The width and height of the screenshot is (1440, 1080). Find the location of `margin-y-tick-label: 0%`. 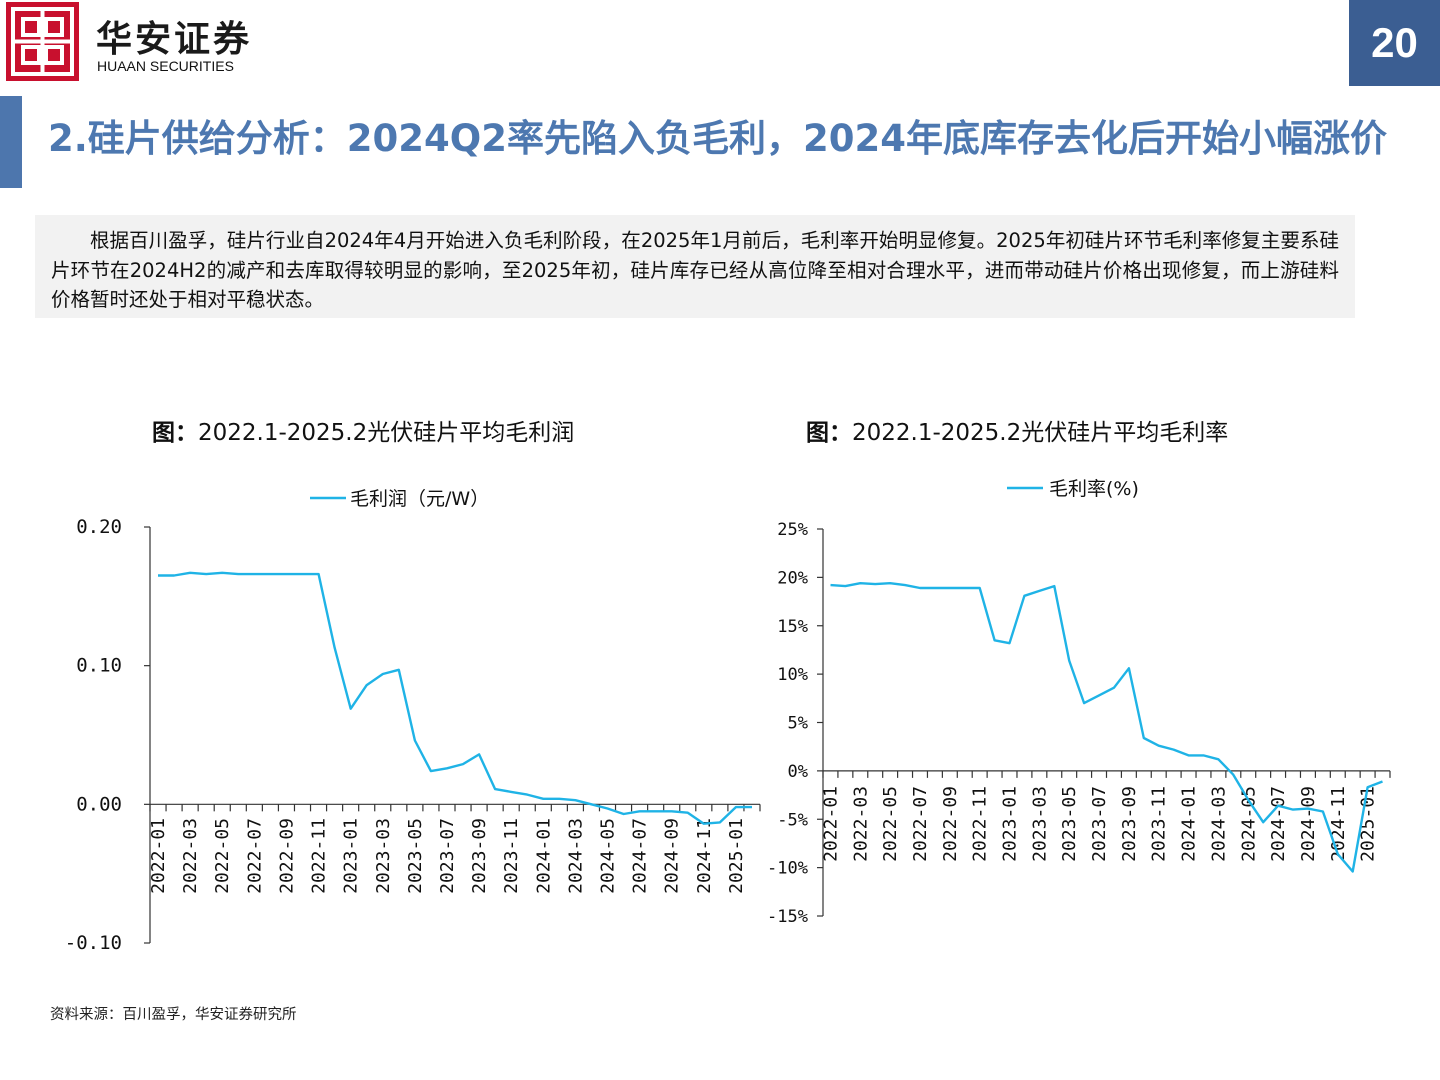

margin-y-tick-label: 0% is located at coordinates (798, 772).